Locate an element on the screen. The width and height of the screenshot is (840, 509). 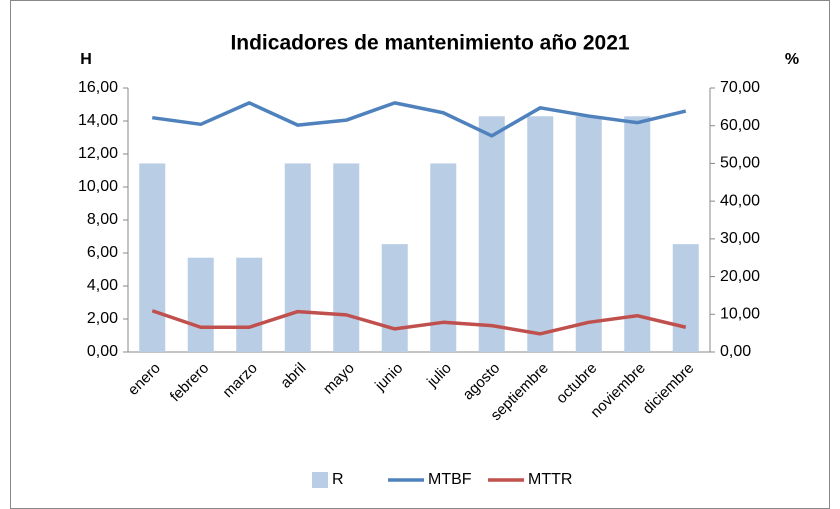
y2-tick-label: 30,00 is located at coordinates (740, 238).